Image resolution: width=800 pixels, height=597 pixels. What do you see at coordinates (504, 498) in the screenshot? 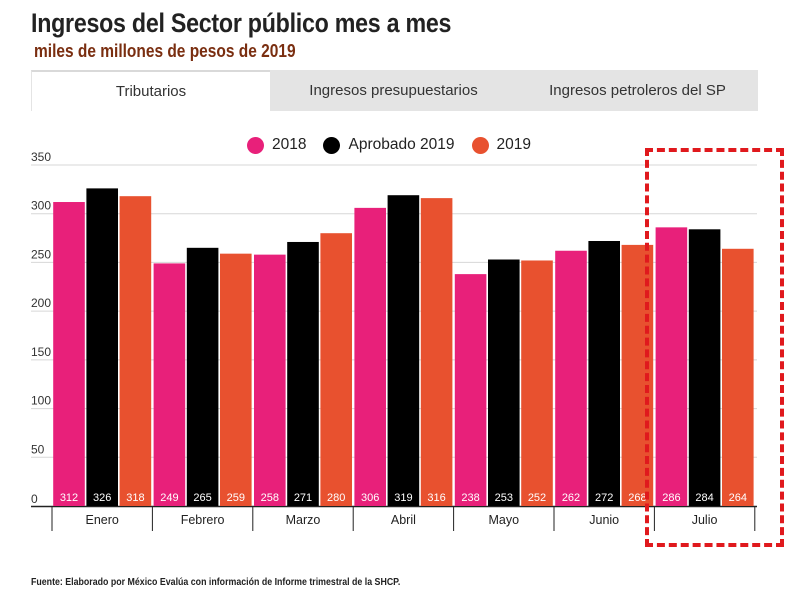
I see `data-label-aprobado-2019-mayo: 253` at bounding box center [504, 498].